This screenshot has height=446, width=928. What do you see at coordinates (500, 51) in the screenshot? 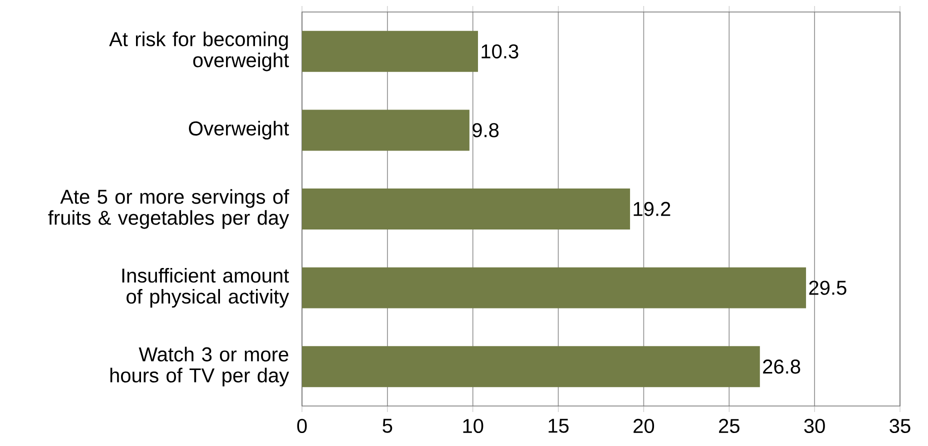
I see `data-label: 10.3` at bounding box center [500, 51].